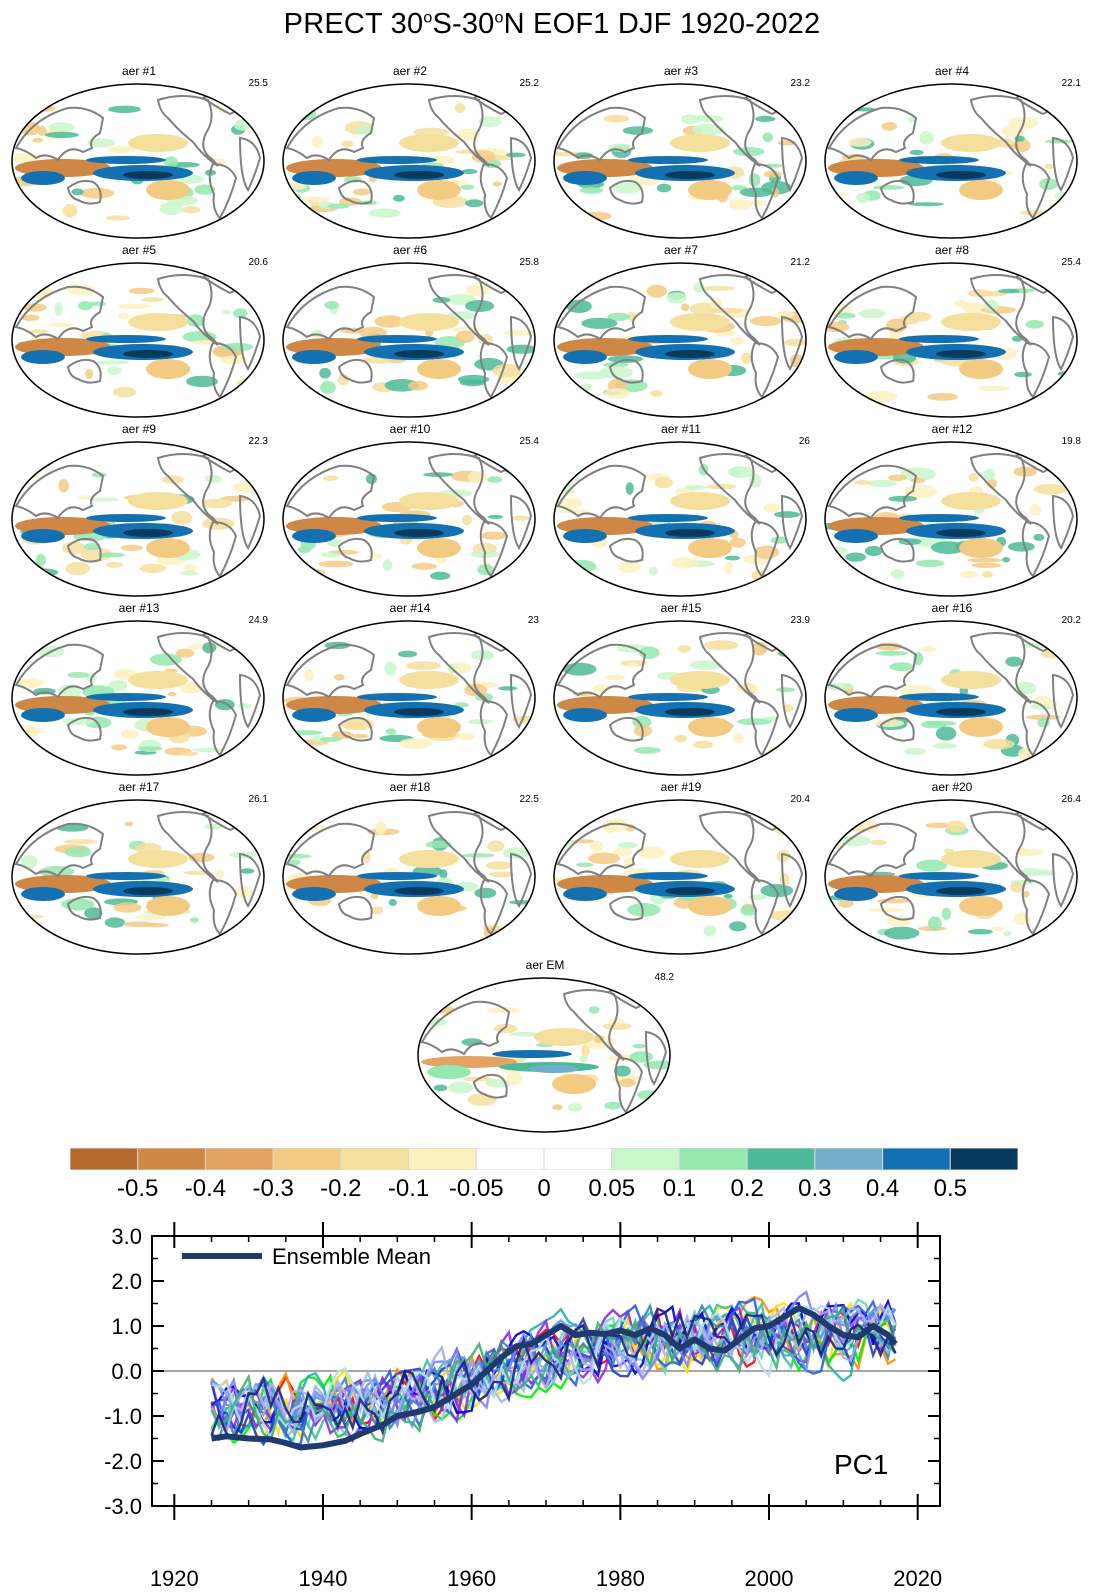  I want to click on map-panel: aer #14 23, so click(410, 688).